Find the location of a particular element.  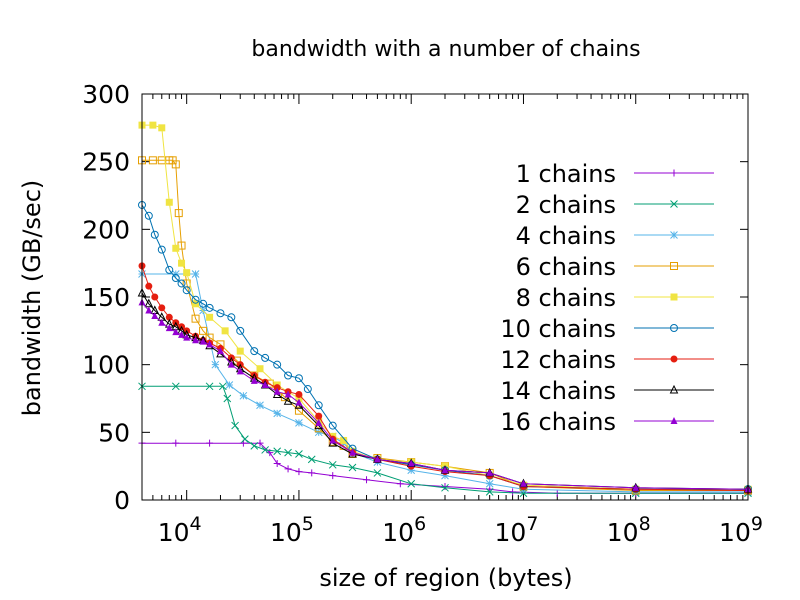

x-tick-exponent: 4 is located at coordinates (196, 524).